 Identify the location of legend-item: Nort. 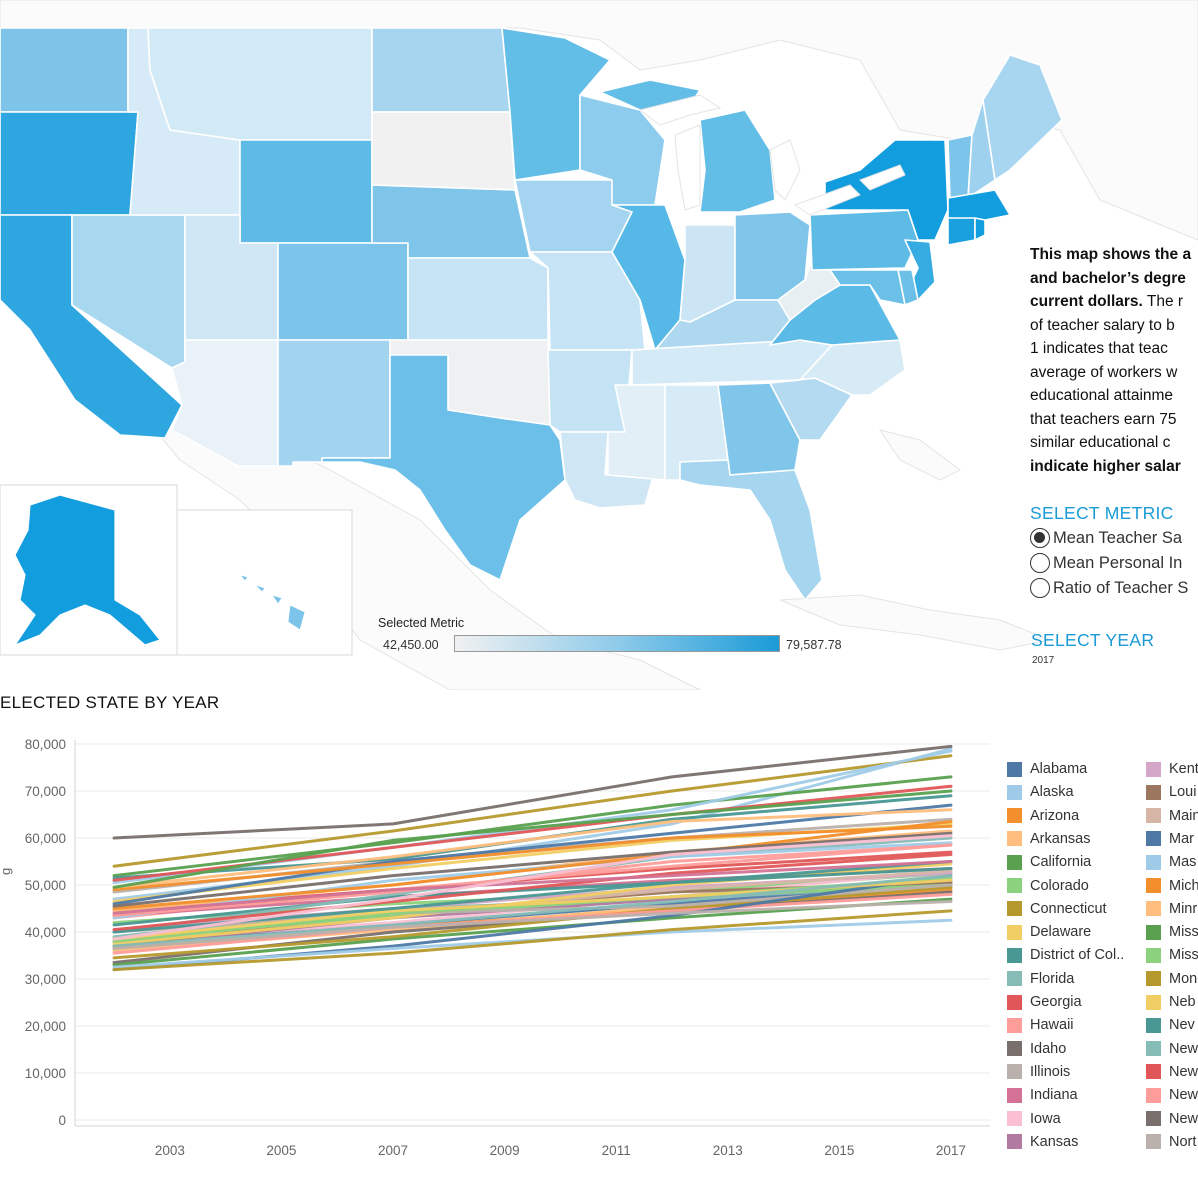
(1171, 1142).